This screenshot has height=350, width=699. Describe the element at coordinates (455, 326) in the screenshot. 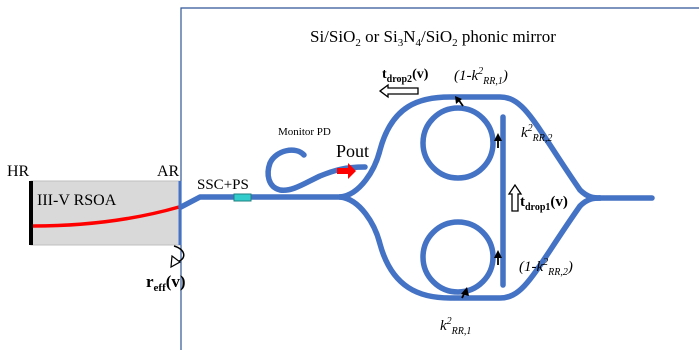

I see `kappa-bottom-label: k2RR,1` at that location.